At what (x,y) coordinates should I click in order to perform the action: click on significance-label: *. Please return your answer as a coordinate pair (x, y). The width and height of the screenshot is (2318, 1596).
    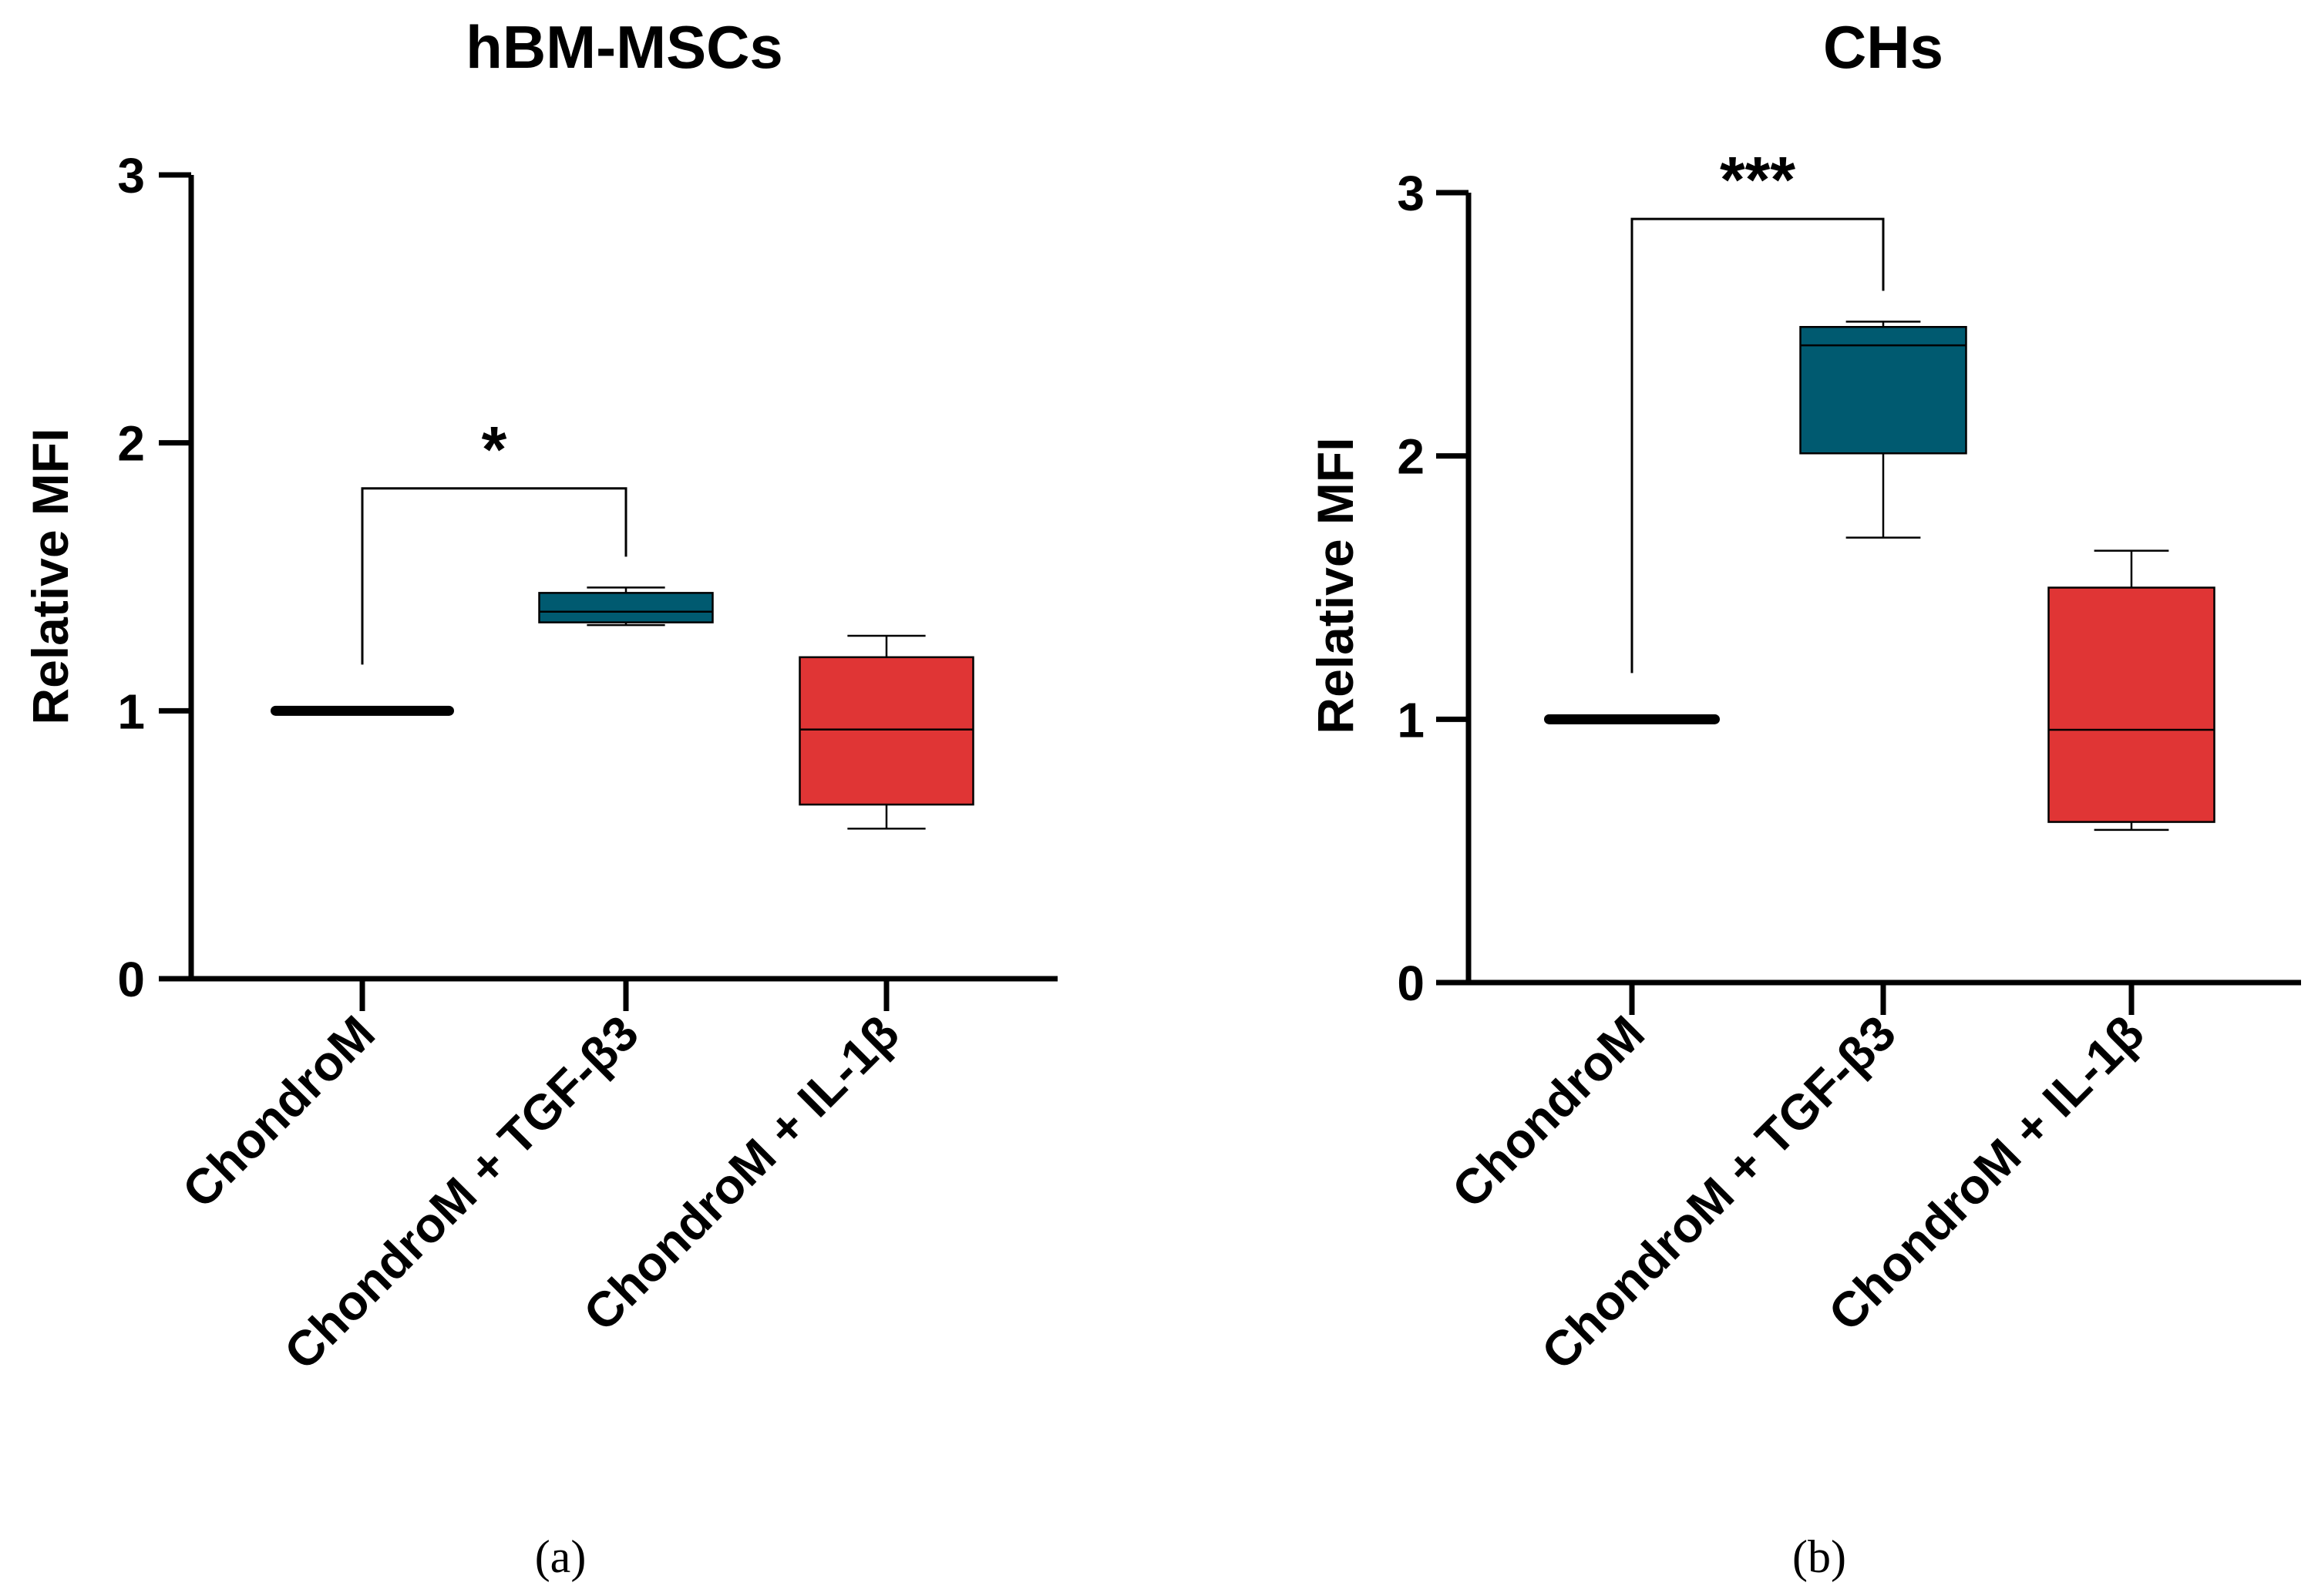
    Looking at the image, I should click on (495, 450).